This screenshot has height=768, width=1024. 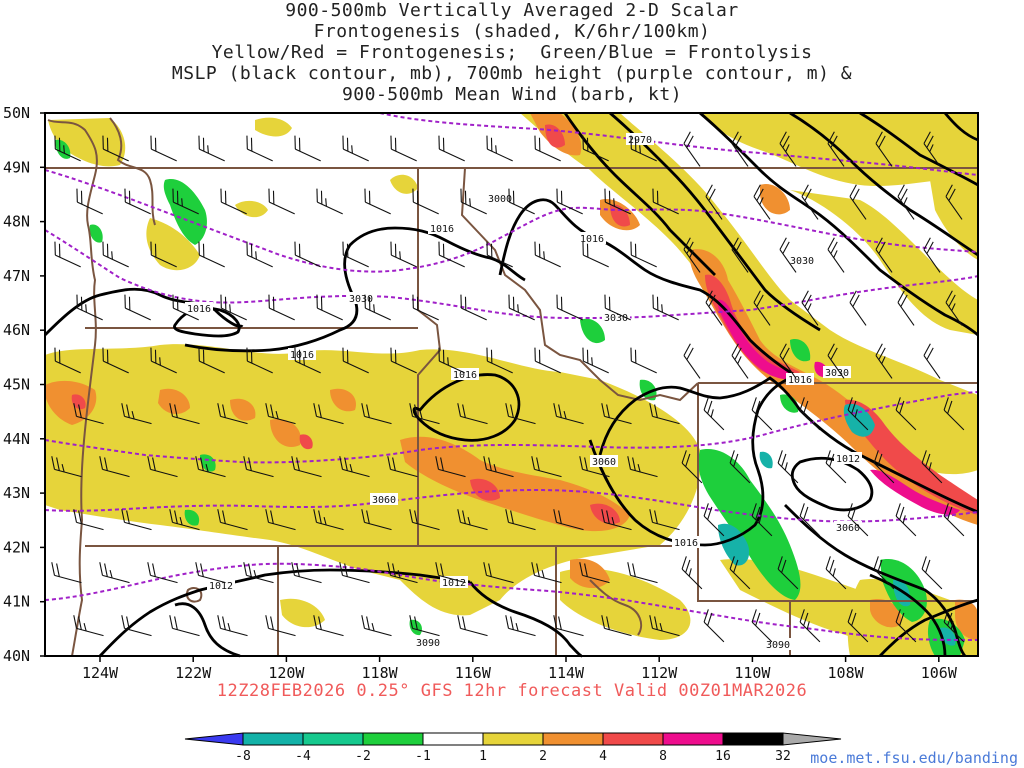 What do you see at coordinates (511, 427) in the screenshot?
I see `height-3060-north` at bounding box center [511, 427].